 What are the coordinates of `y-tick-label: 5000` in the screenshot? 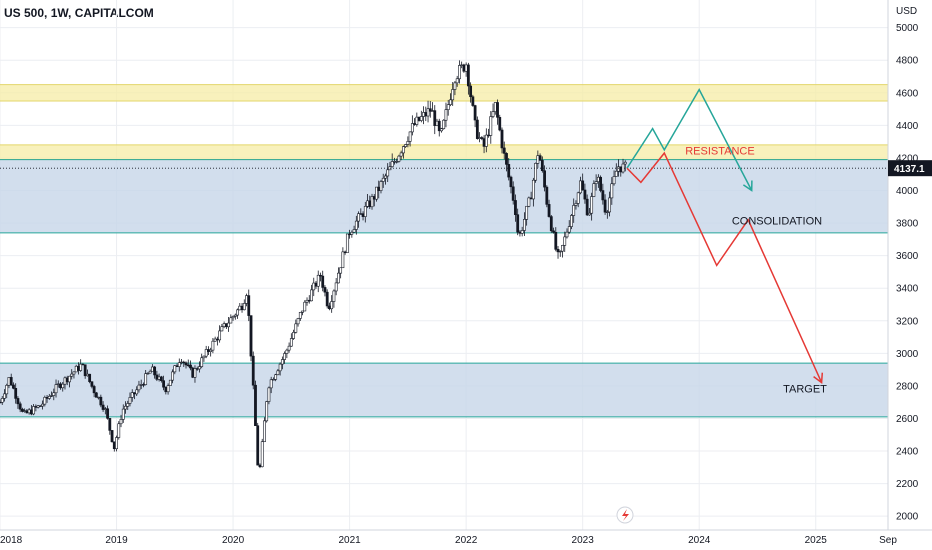 It's located at (907, 28).